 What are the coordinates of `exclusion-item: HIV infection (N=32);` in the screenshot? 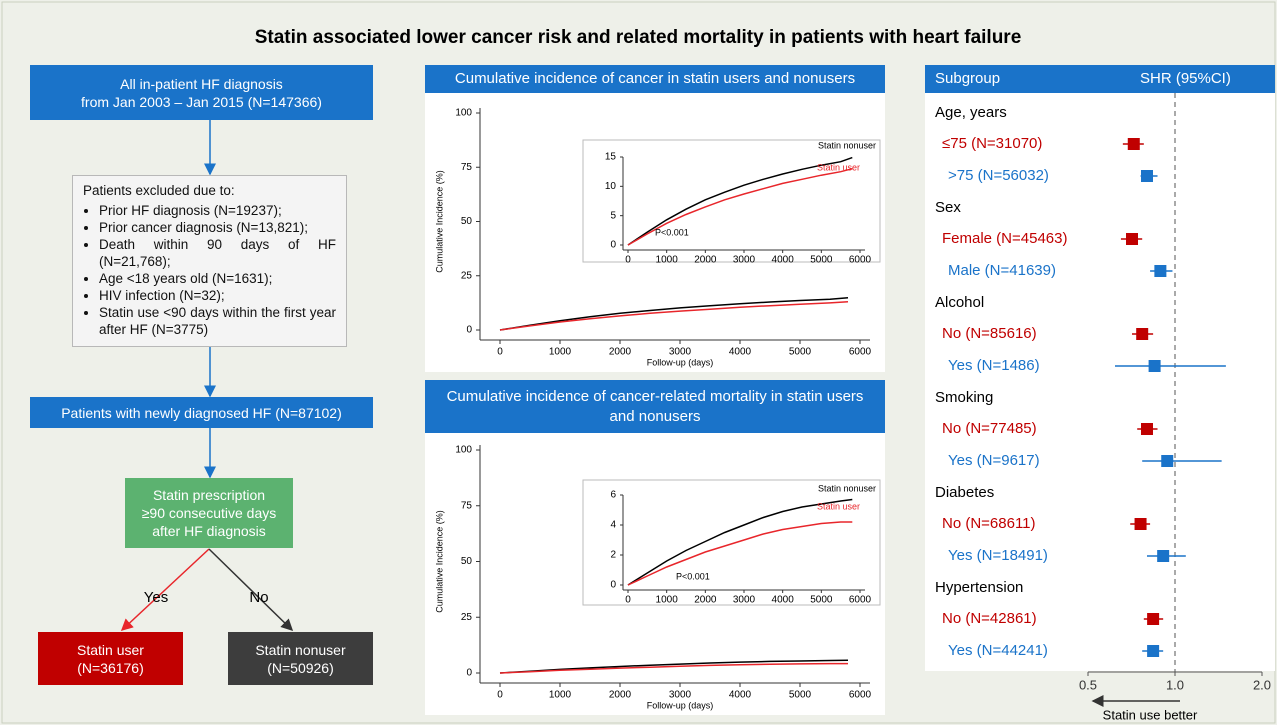 It's located at (217, 295).